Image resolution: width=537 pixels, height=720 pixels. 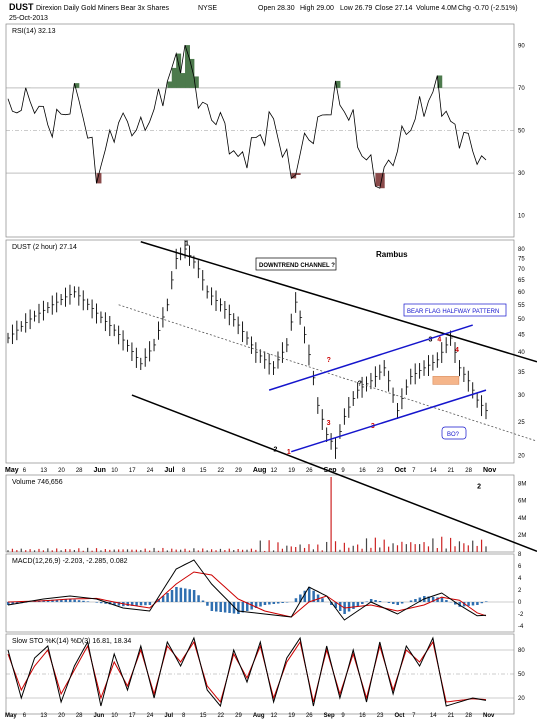 I want to click on macd-axis-tick-label: -2, so click(x=521, y=615).